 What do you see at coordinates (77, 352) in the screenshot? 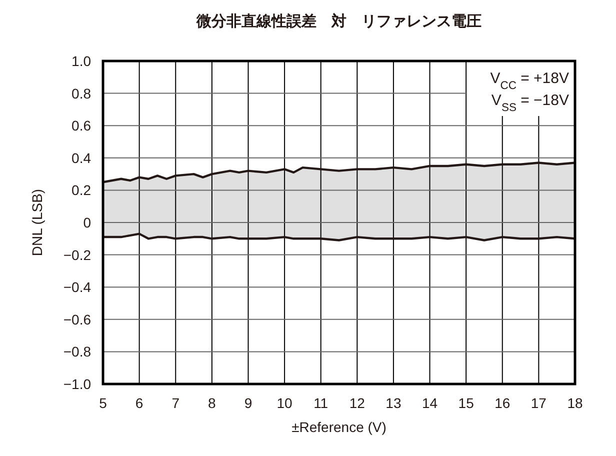
I see `y-tick-label: −0.8` at bounding box center [77, 352].